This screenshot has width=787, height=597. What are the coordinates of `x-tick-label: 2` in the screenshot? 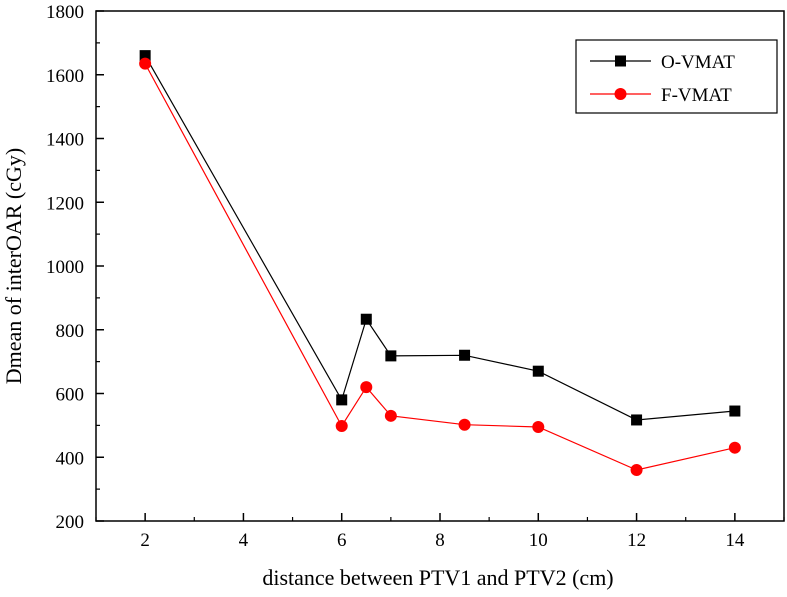 It's located at (145, 540).